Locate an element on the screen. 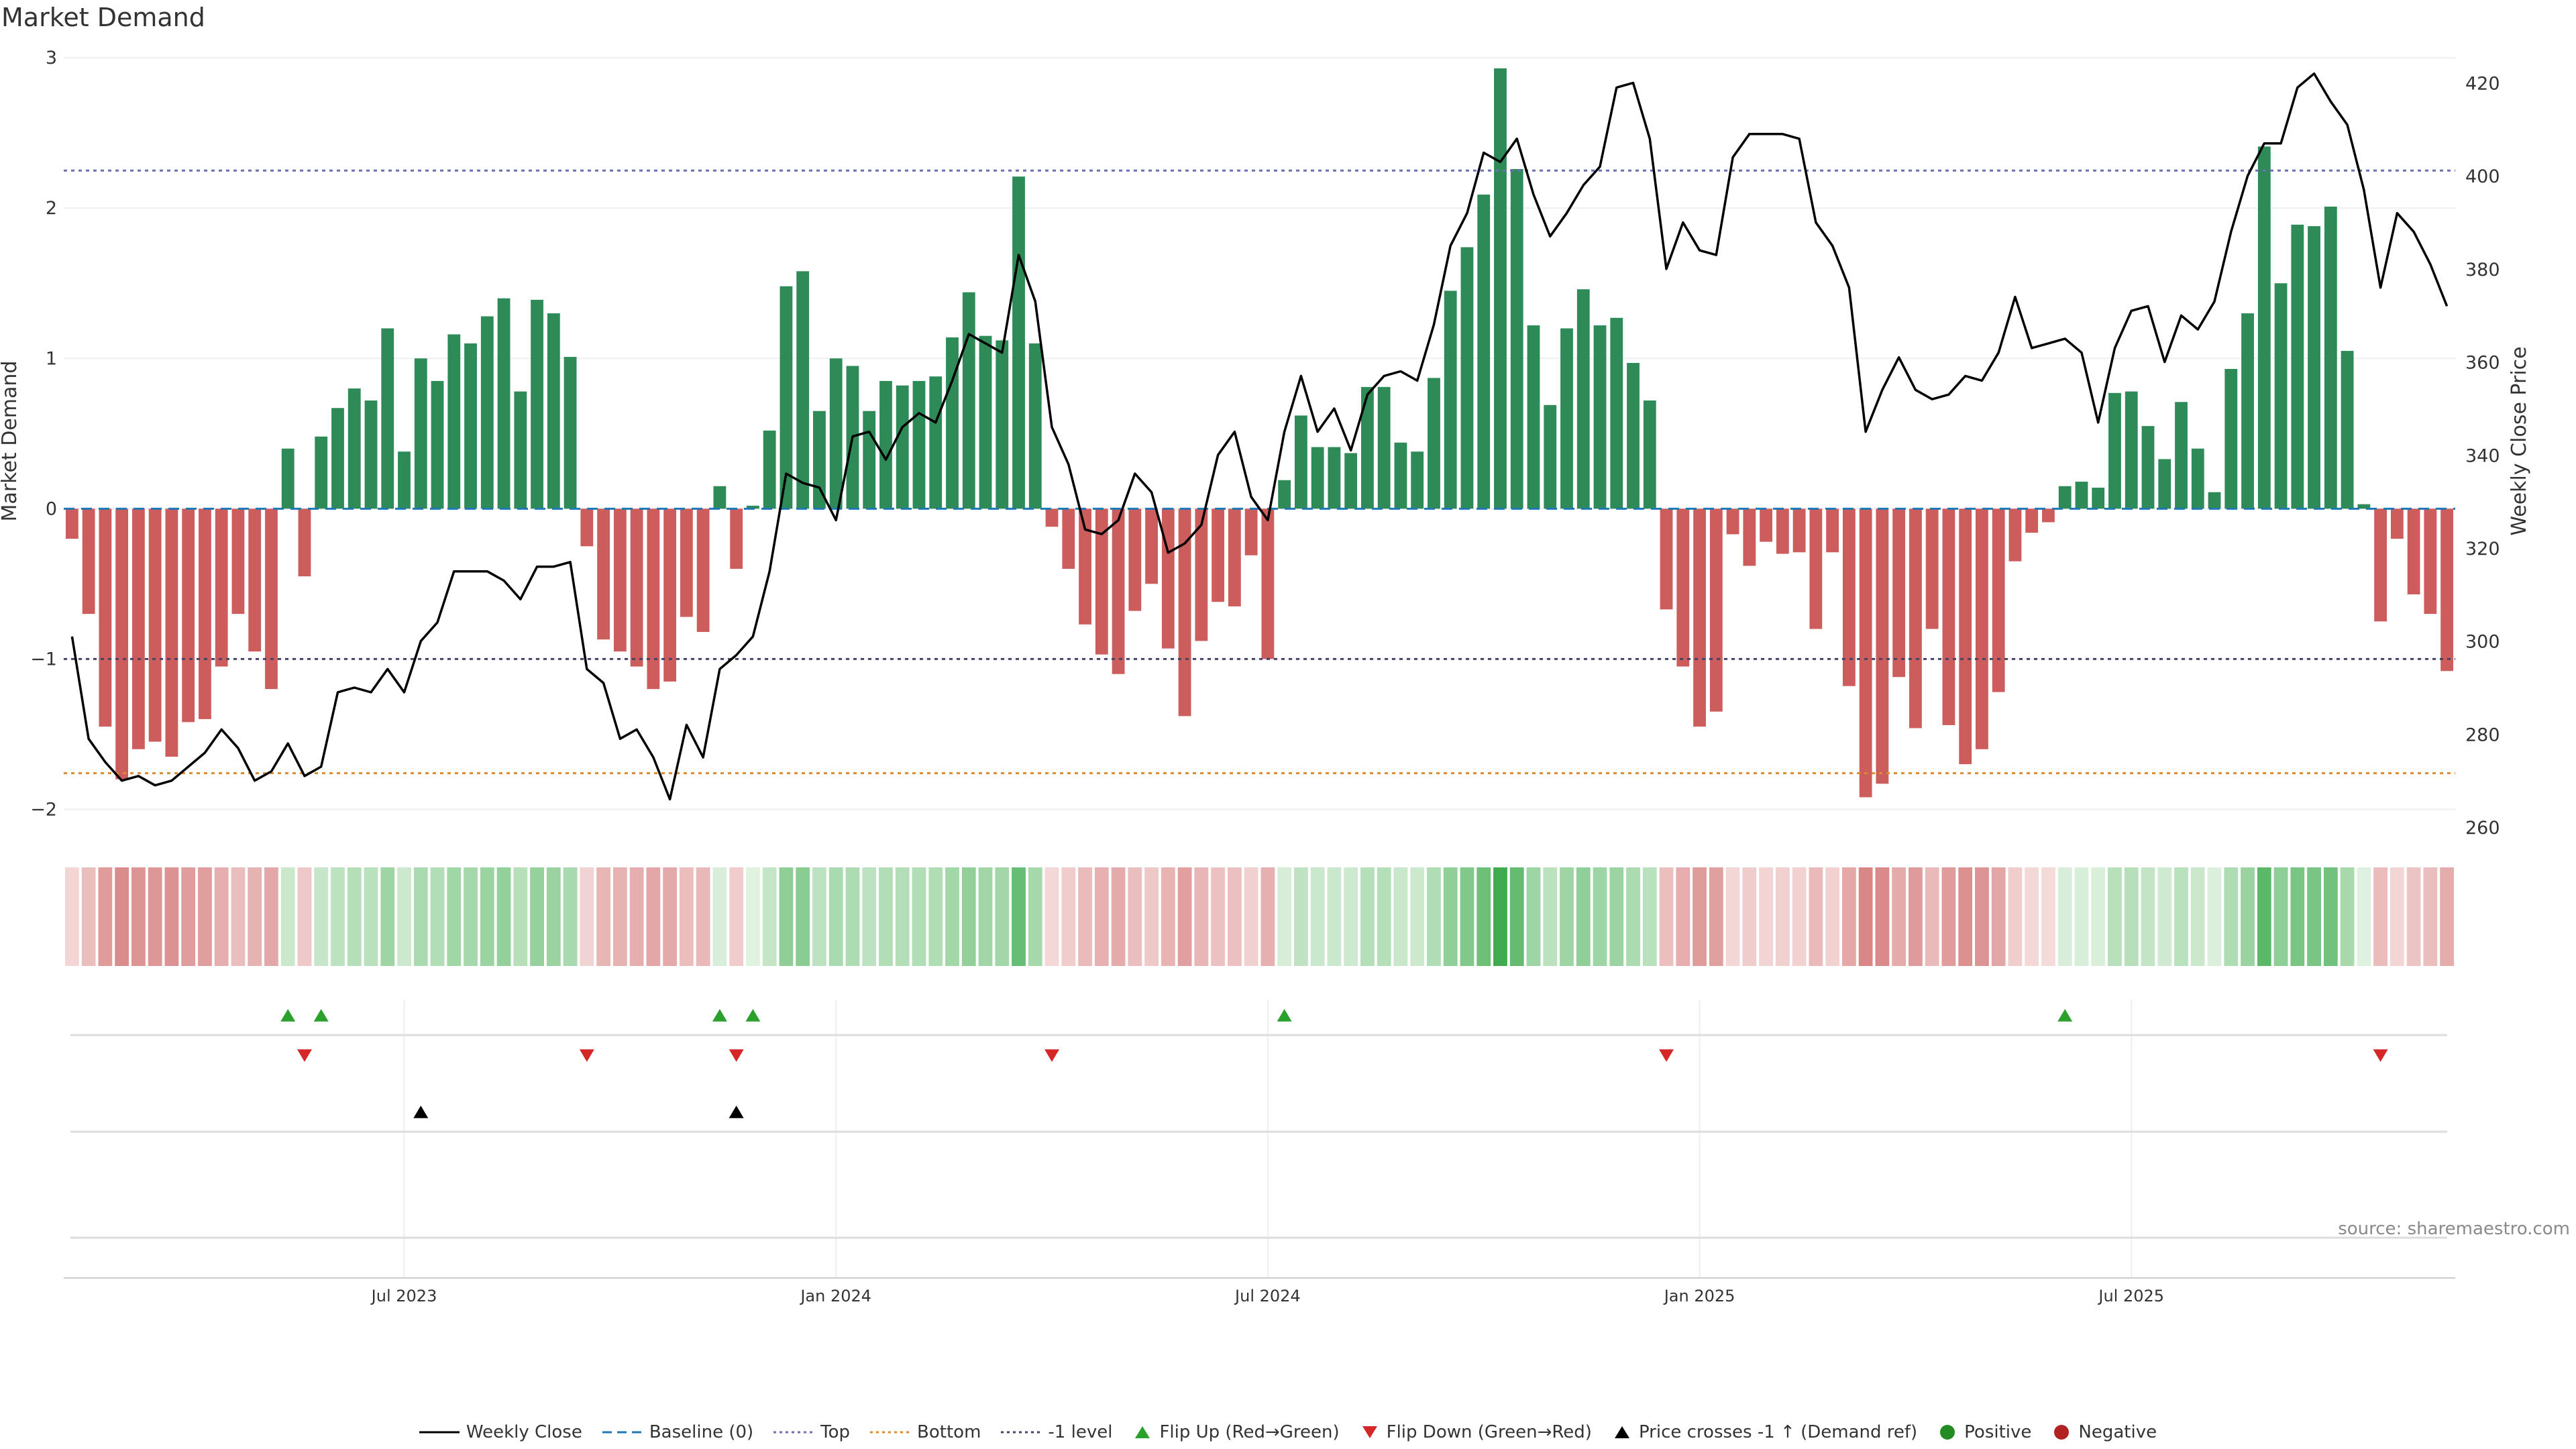 The width and height of the screenshot is (2576, 1449). y-tick-label: −2 is located at coordinates (43, 809).